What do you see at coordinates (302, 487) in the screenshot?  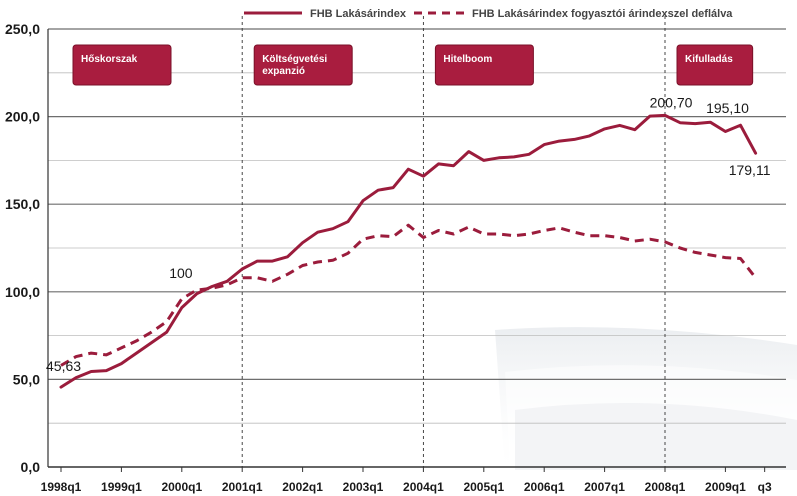 I see `x-tick-label: 2002q1` at bounding box center [302, 487].